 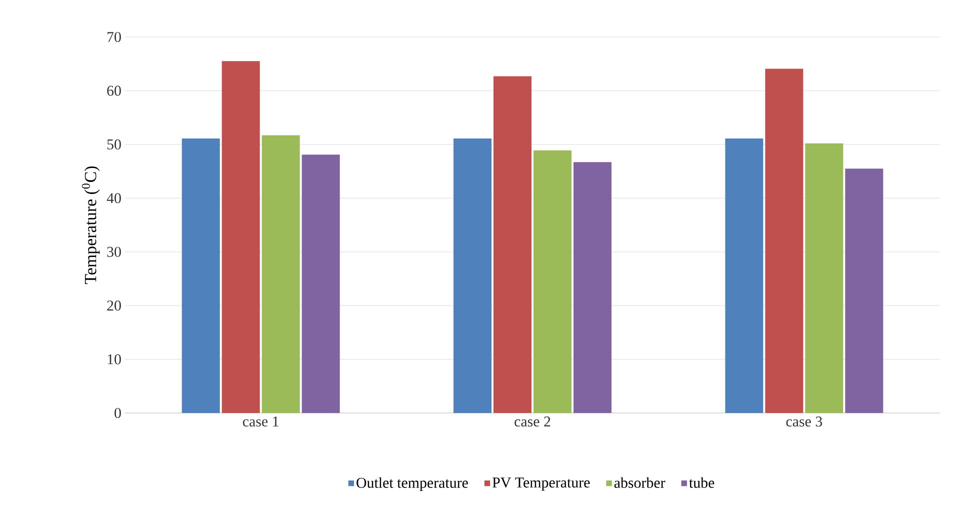 I want to click on y-tick-label: 10, so click(x=114, y=359).